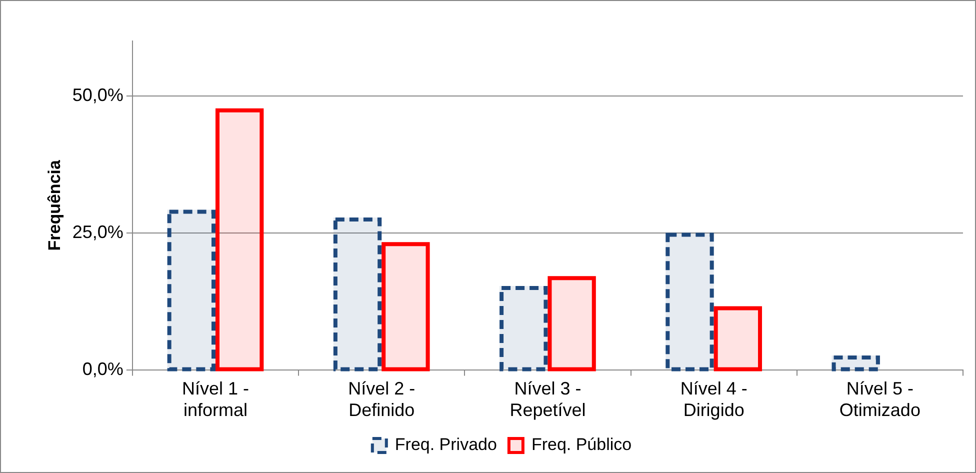 The image size is (976, 473). Describe the element at coordinates (216, 399) in the screenshot. I see `x-tick-label: Nível 1 - informal` at that location.